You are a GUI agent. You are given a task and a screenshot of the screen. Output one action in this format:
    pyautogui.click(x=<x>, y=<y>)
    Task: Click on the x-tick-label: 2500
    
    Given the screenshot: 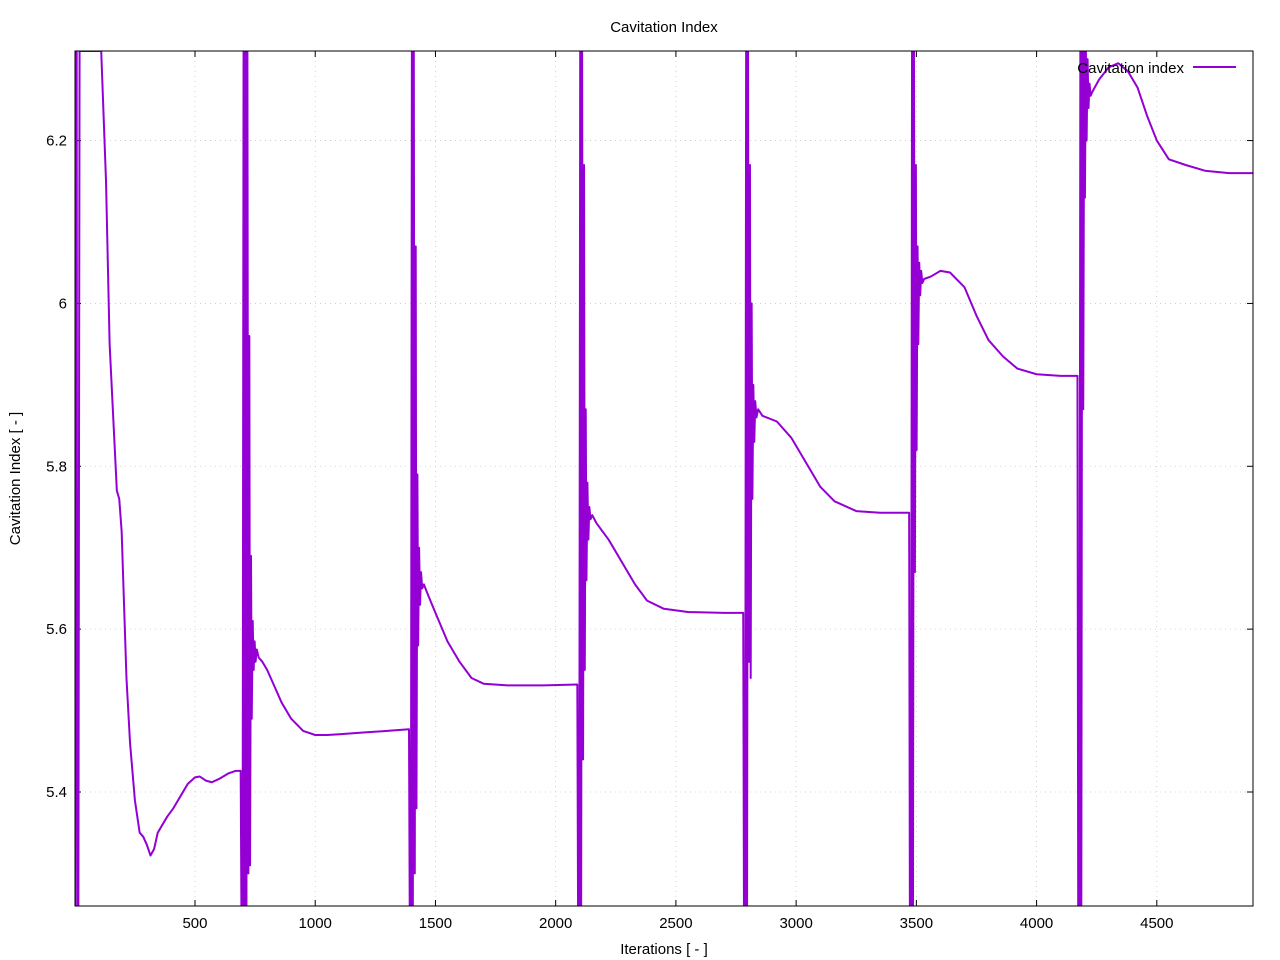 What is the action you would take?
    pyautogui.click(x=675, y=923)
    